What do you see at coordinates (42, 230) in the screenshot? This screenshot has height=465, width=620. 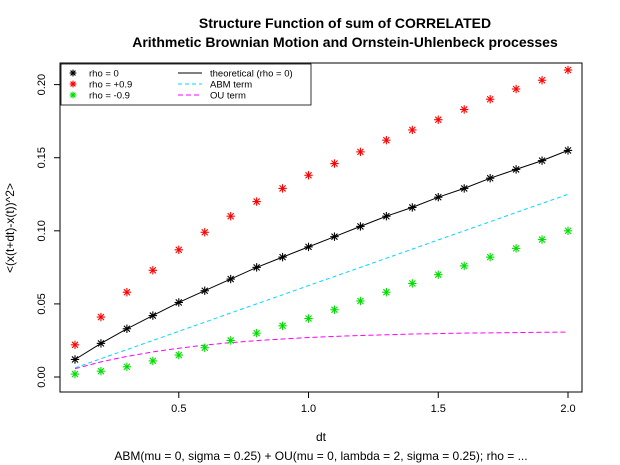 I see `y-tick-label: 0.10` at bounding box center [42, 230].